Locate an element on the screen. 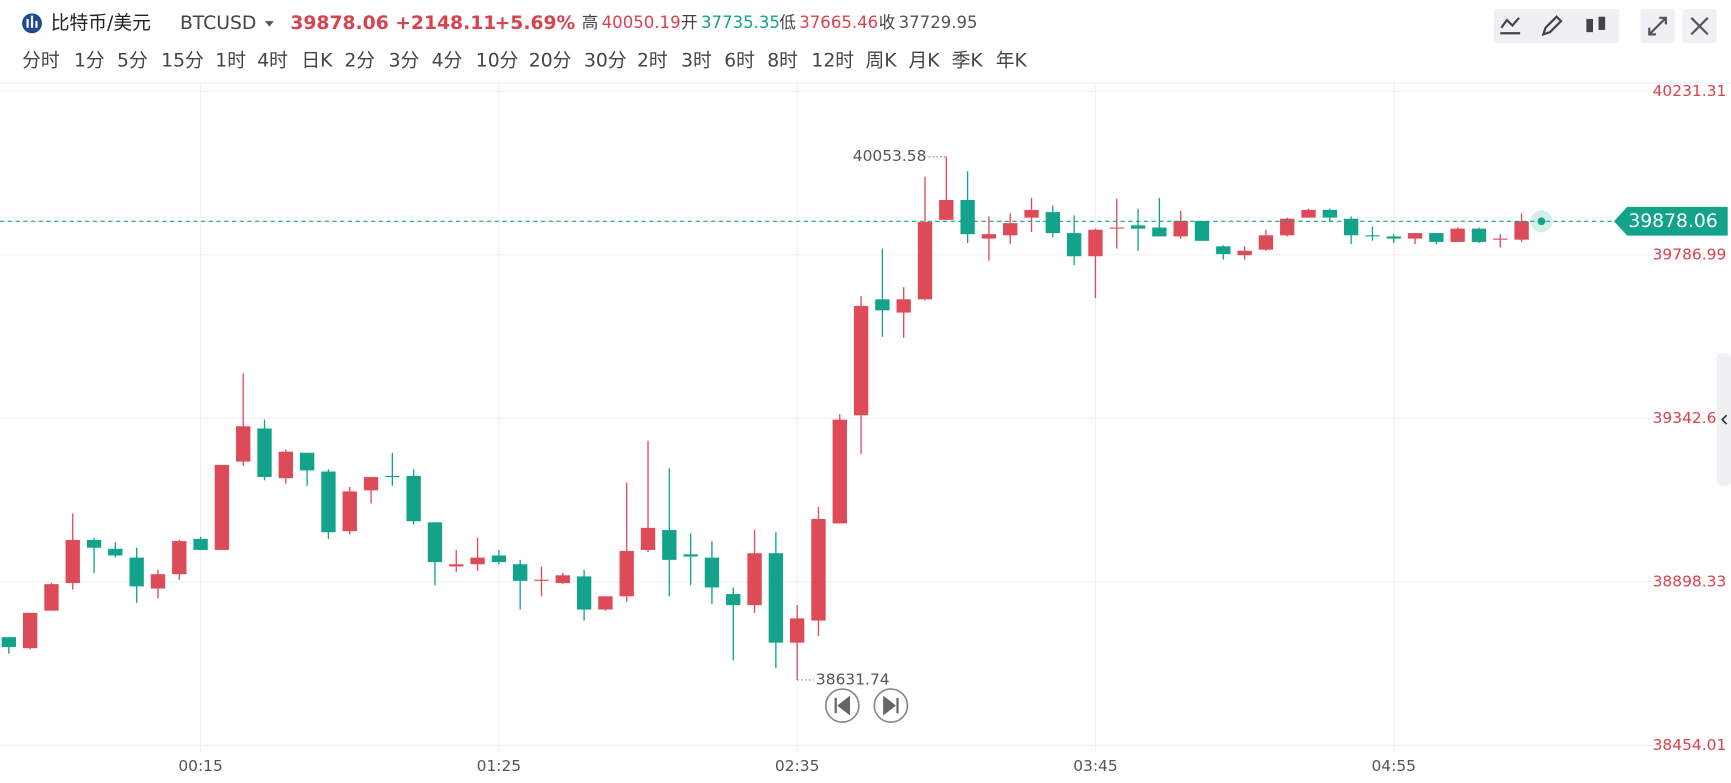 Image resolution: width=1731 pixels, height=783 pixels. draw-tool is located at coordinates (1552, 26).